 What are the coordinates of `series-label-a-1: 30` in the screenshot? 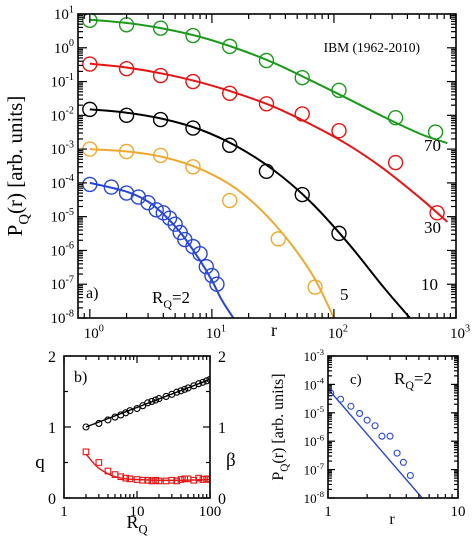 It's located at (432, 227).